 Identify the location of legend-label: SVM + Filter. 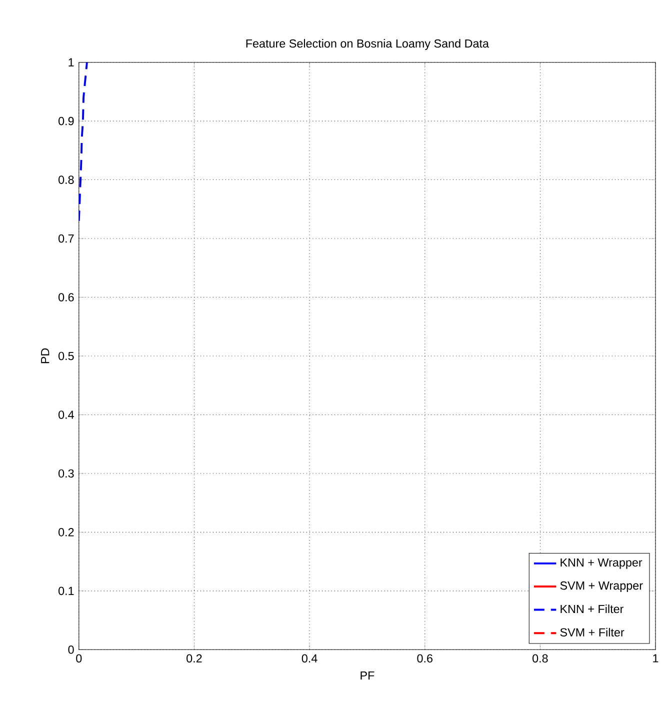
(592, 632).